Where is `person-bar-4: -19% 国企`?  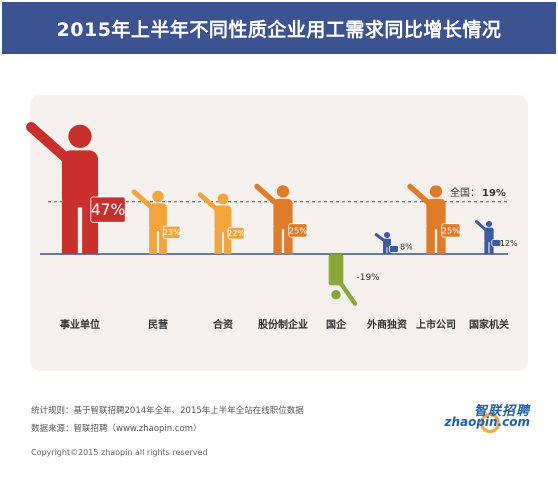 person-bar-4: -19% 国企 is located at coordinates (353, 292).